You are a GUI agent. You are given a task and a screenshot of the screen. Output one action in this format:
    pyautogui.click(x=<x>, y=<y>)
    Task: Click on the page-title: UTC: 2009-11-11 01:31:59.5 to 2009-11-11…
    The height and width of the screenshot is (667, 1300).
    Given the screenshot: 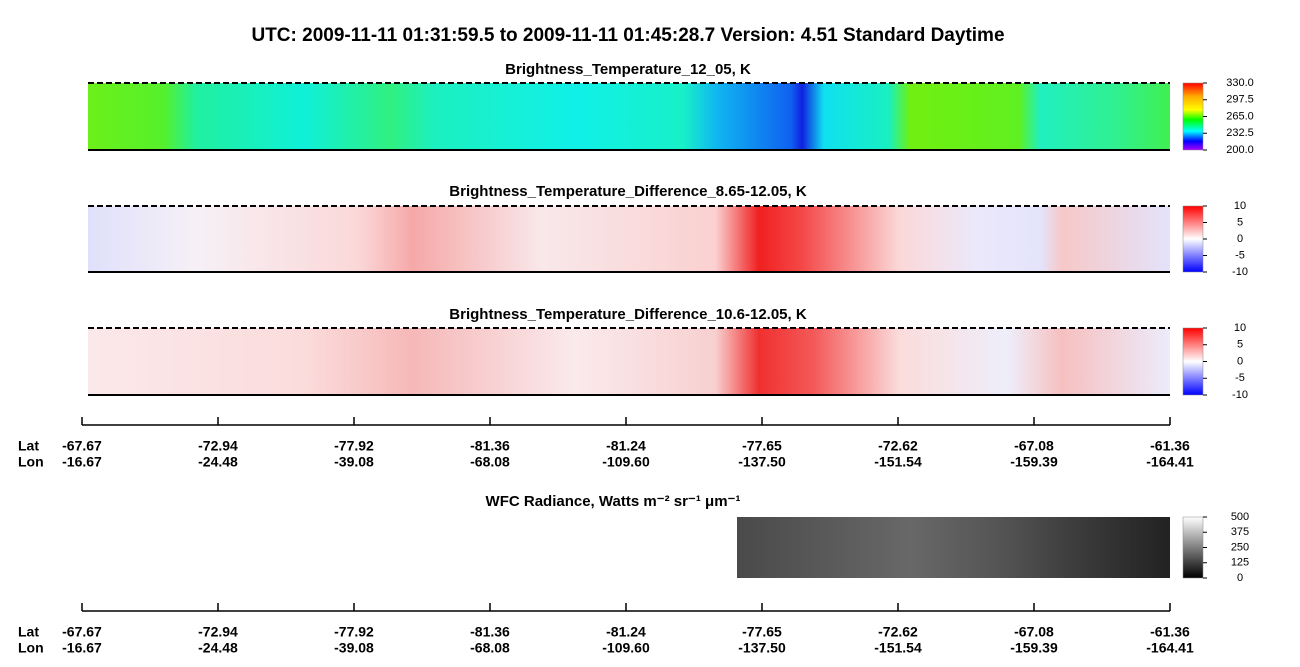 What is the action you would take?
    pyautogui.click(x=627, y=35)
    